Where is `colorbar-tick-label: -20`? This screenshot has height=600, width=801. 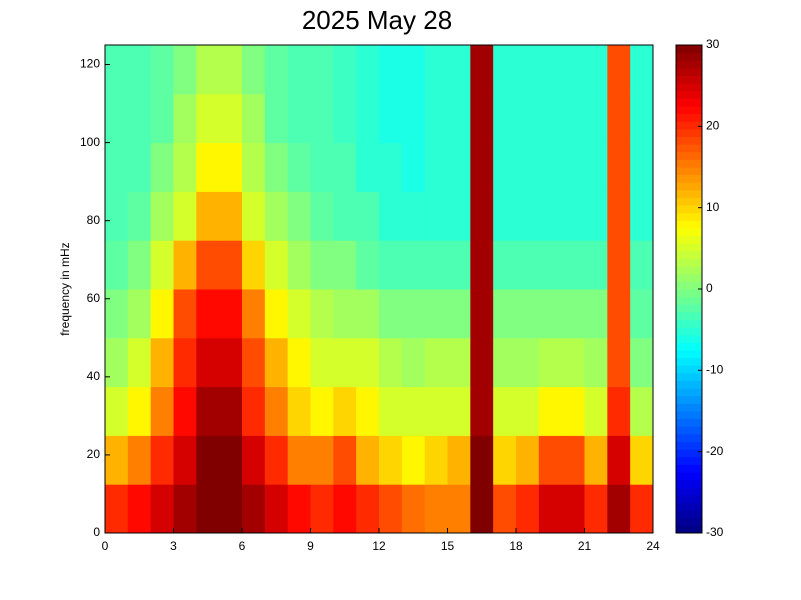
colorbar-tick-label: -20 is located at coordinates (715, 451).